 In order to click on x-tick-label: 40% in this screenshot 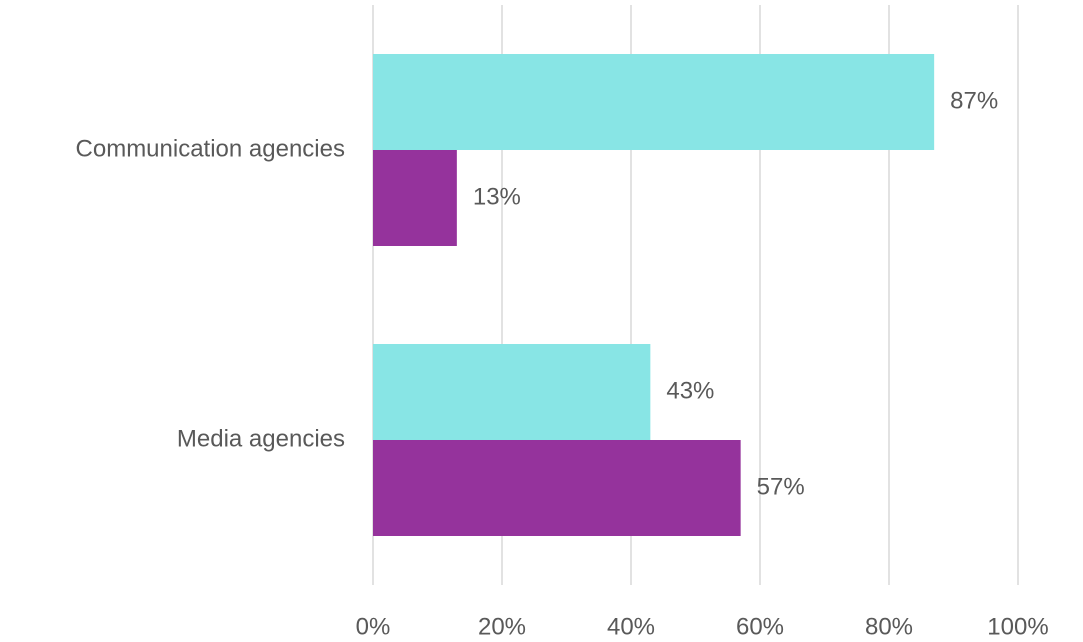, I will do `click(631, 626)`.